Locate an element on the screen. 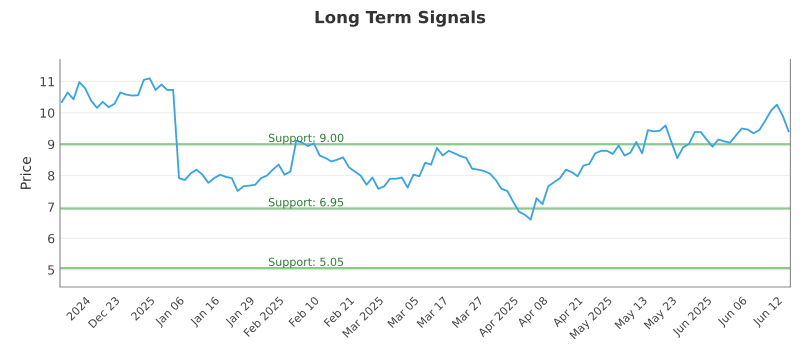 This screenshot has height=350, width=800. x-tick-label: Feb 10 is located at coordinates (304, 312).